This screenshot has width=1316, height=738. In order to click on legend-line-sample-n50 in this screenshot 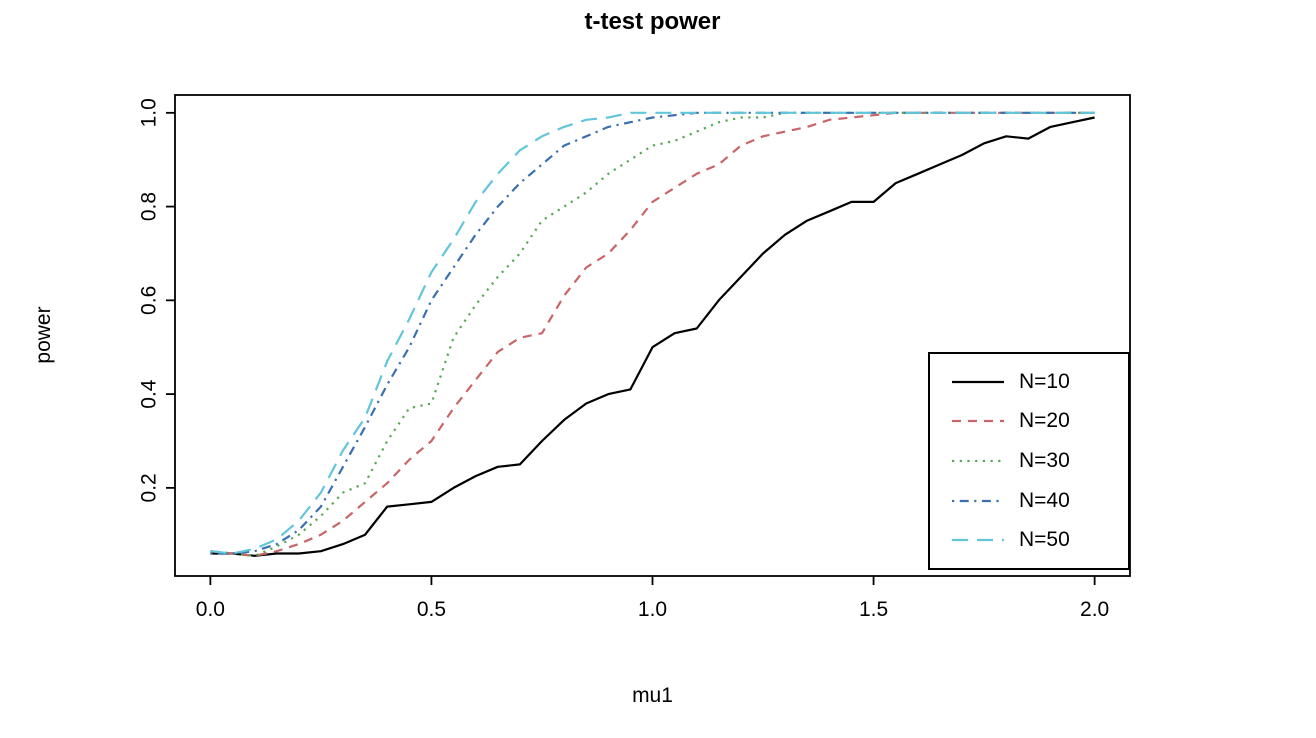, I will do `click(978, 540)`.